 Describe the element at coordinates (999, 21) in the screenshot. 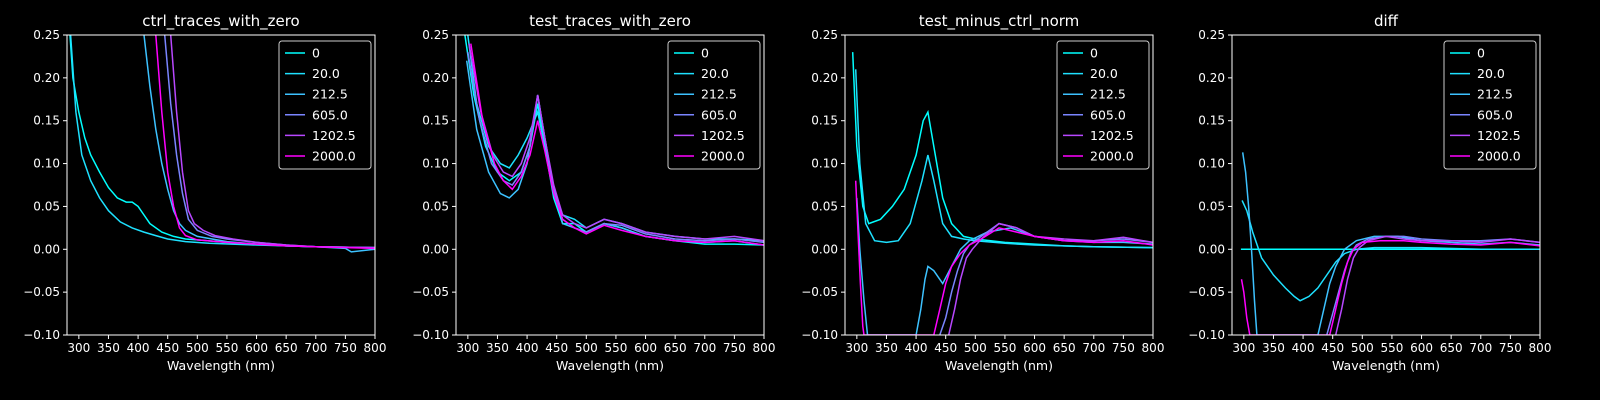

I see `chart-title: test_minus_ctrl_norm` at that location.